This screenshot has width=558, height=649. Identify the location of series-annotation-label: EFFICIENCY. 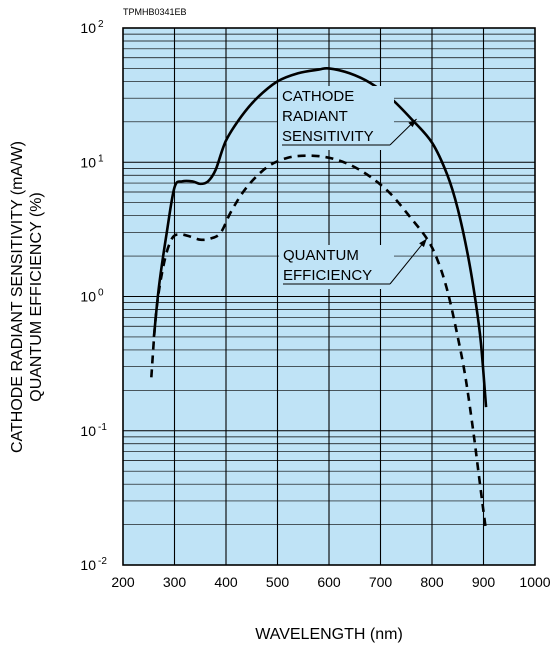
(327, 275).